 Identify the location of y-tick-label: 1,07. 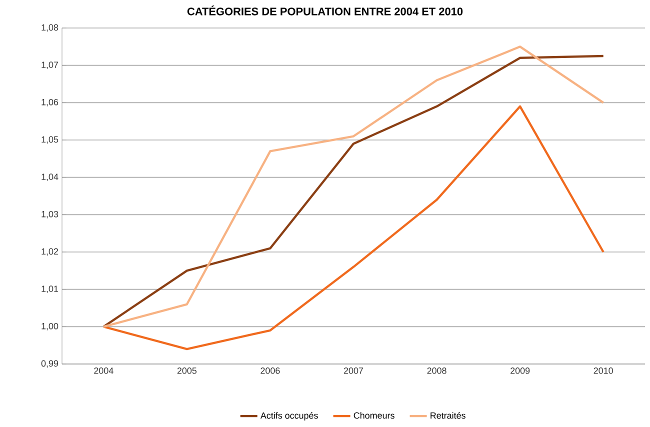
(50, 66).